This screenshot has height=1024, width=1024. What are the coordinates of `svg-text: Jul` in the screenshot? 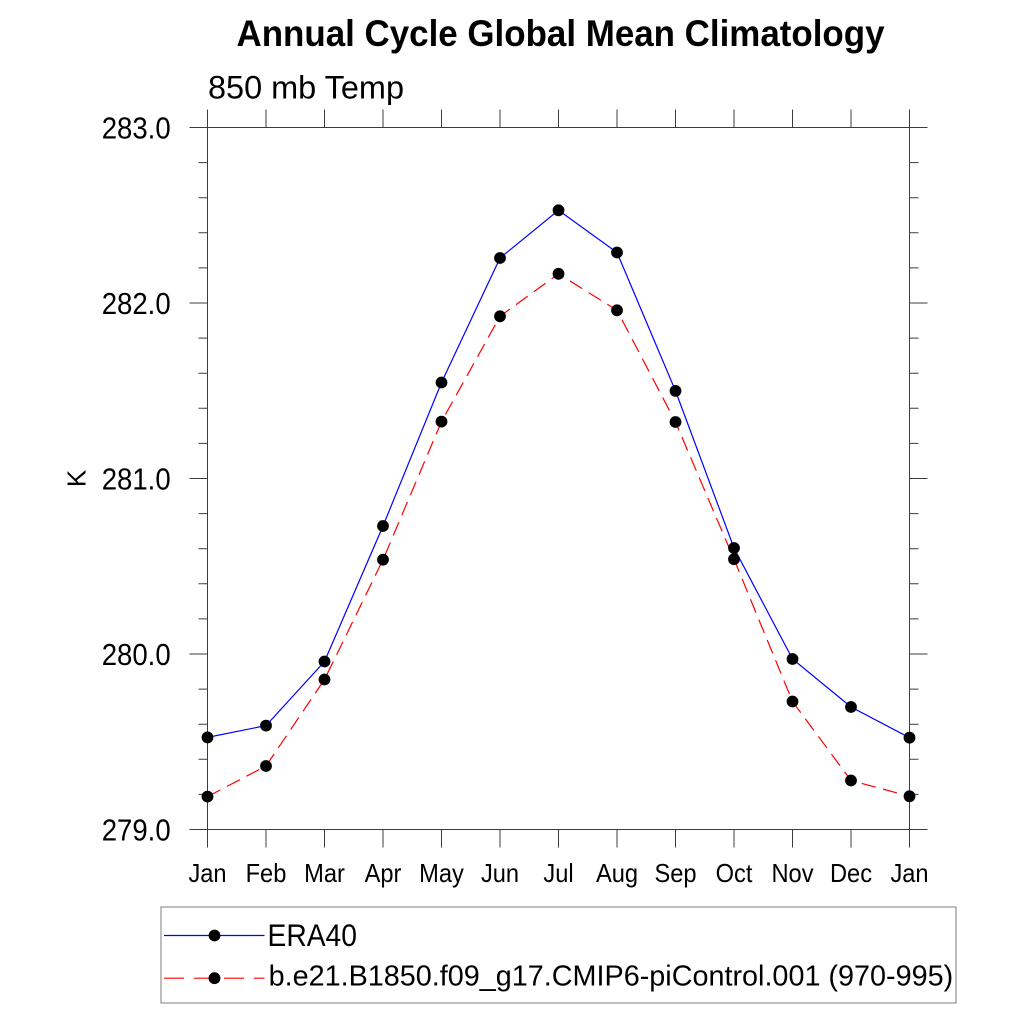 It's located at (558, 873).